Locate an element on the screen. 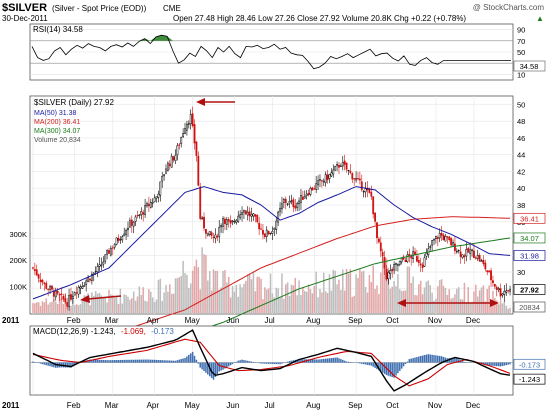 The image size is (547, 411). chart-subtitle: (Silver - Spot Price (EOD)) is located at coordinates (99, 8).